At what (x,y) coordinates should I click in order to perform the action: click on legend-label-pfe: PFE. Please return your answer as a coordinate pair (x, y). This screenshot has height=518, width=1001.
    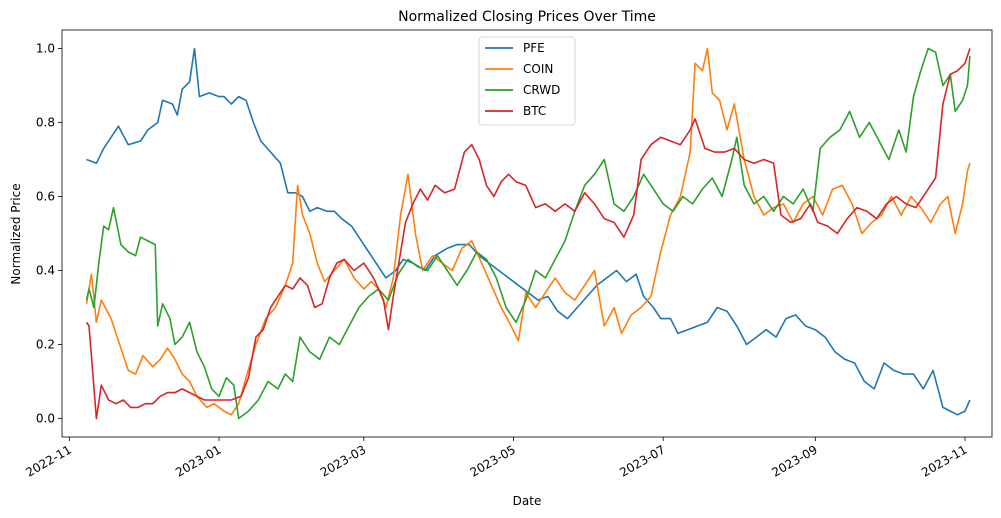
    Looking at the image, I should click on (534, 48).